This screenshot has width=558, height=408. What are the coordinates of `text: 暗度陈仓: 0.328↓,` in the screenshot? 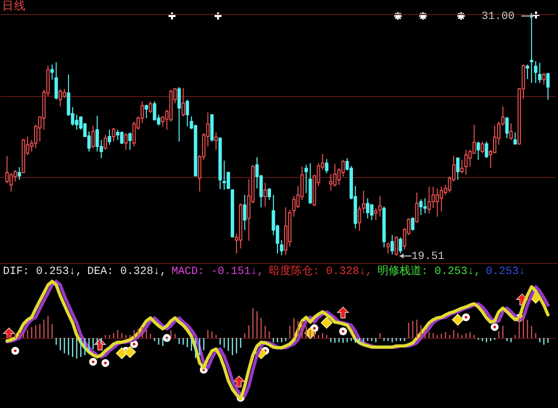 It's located at (320, 272).